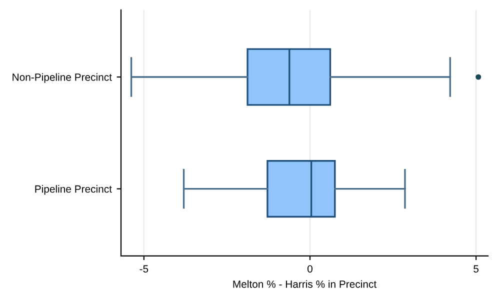 Image resolution: width=500 pixels, height=300 pixels. I want to click on y-tick-label: Non-Pipeline Precinct, so click(62, 78).